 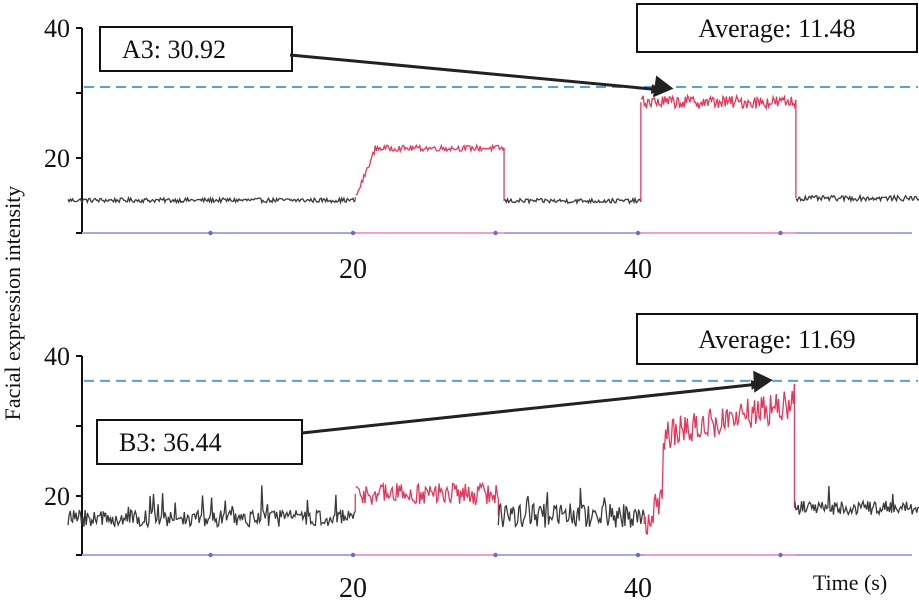 What do you see at coordinates (170, 442) in the screenshot?
I see `peak-label: B3: 36.44` at bounding box center [170, 442].